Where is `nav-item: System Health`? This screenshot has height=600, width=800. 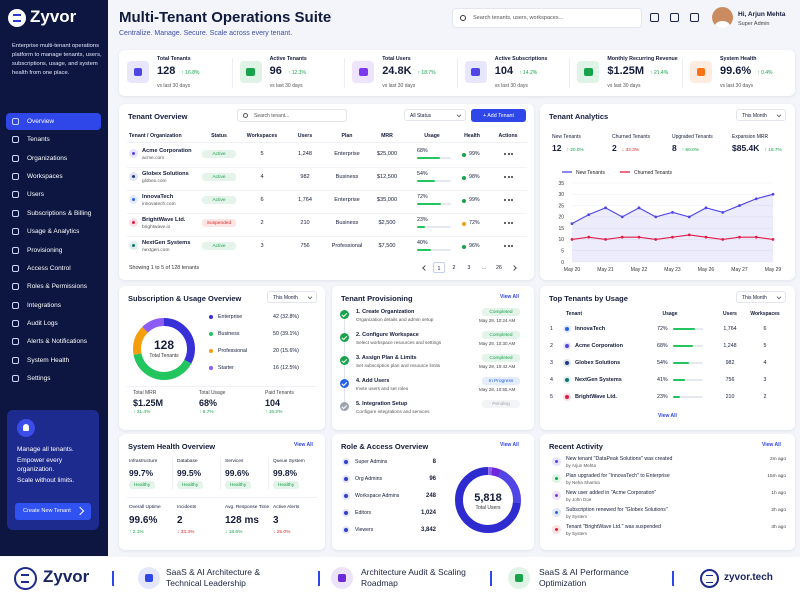
nav-item: System Health is located at coordinates (53, 360).